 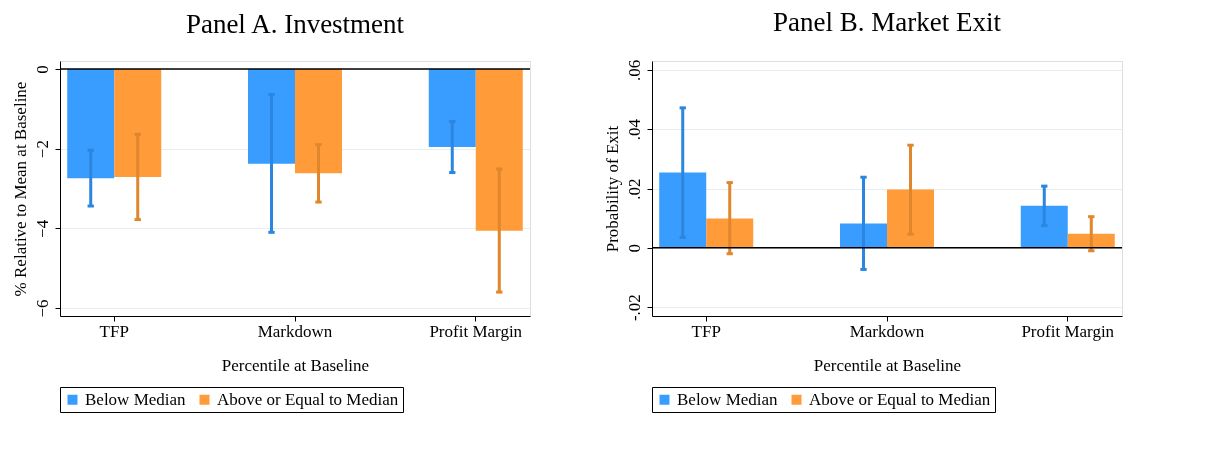 I want to click on y-tick-label: −4, so click(x=42, y=228).